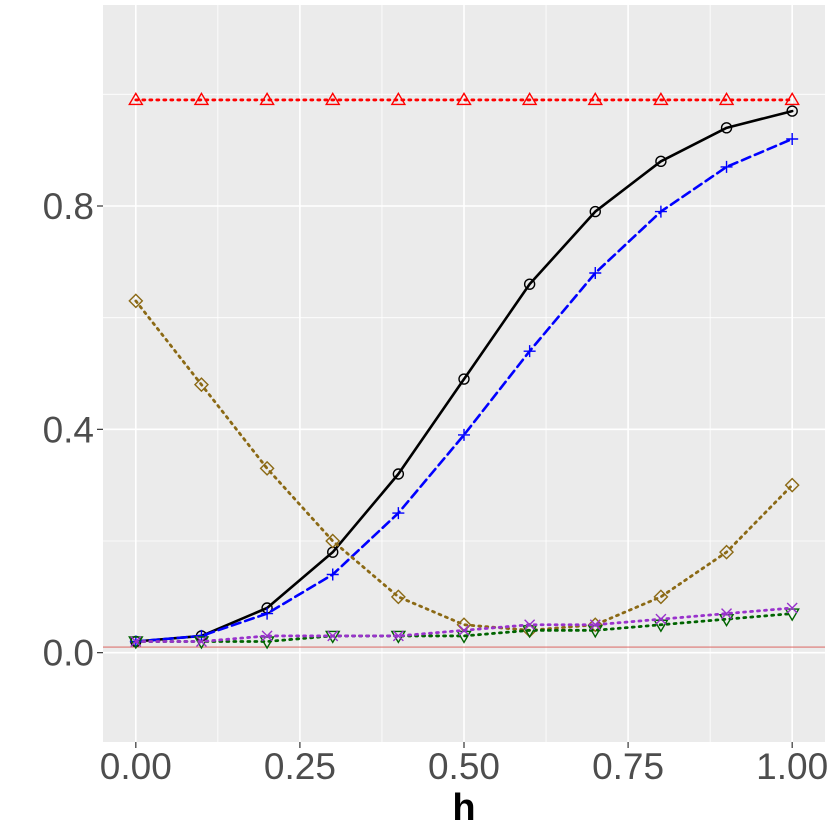  I want to click on x-tick-labels: 0.00 0.25 0.50 0.75 1.00, so click(464, 766).